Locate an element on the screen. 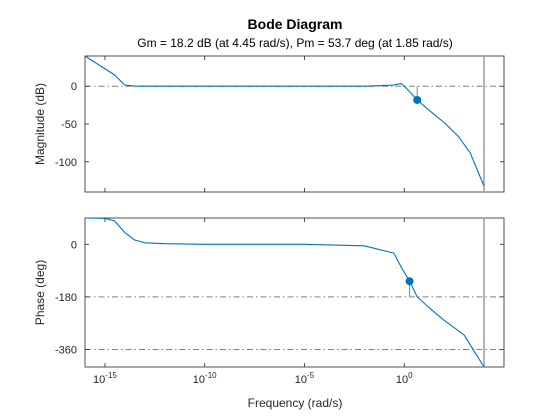 The height and width of the screenshot is (420, 560). chart-title: Bode Diagram is located at coordinates (295, 24).